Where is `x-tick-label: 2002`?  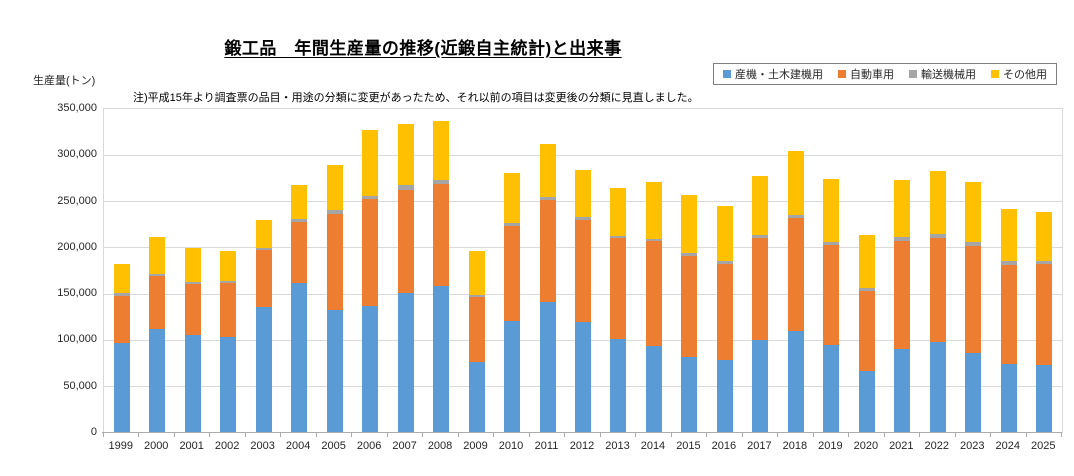 x-tick-label: 2002 is located at coordinates (227, 446).